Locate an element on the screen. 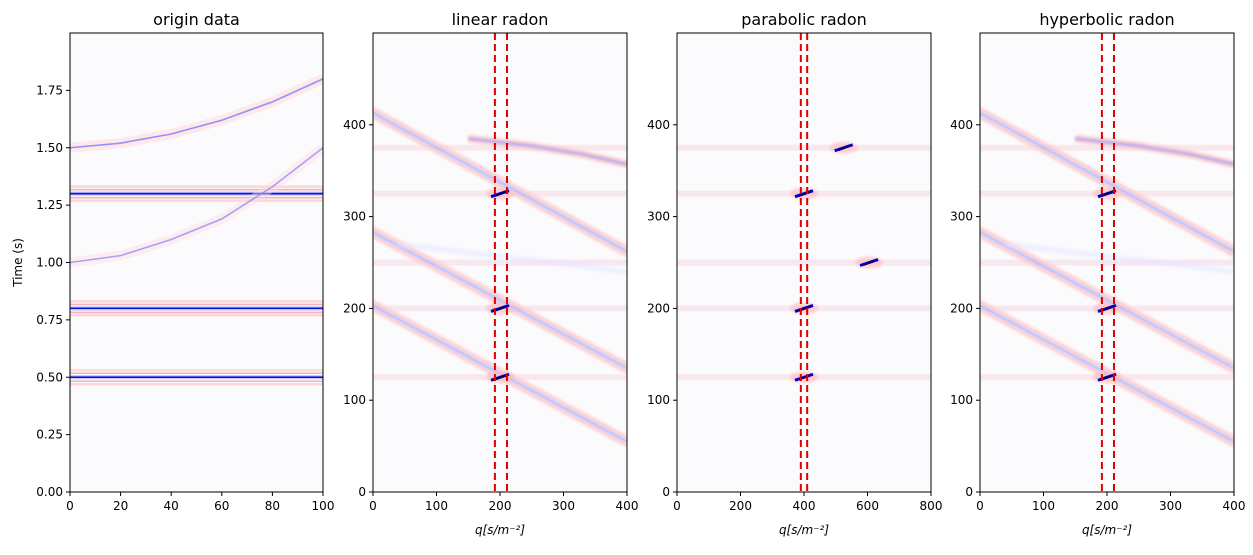 This screenshot has width=1253, height=555. x-tick-label: 40 is located at coordinates (171, 506).